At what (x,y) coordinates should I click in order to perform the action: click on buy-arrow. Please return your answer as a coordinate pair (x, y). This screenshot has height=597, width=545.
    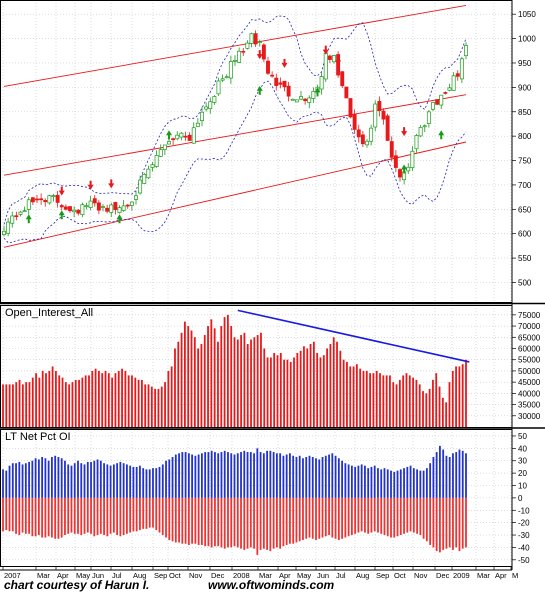
    Looking at the image, I should click on (28, 219).